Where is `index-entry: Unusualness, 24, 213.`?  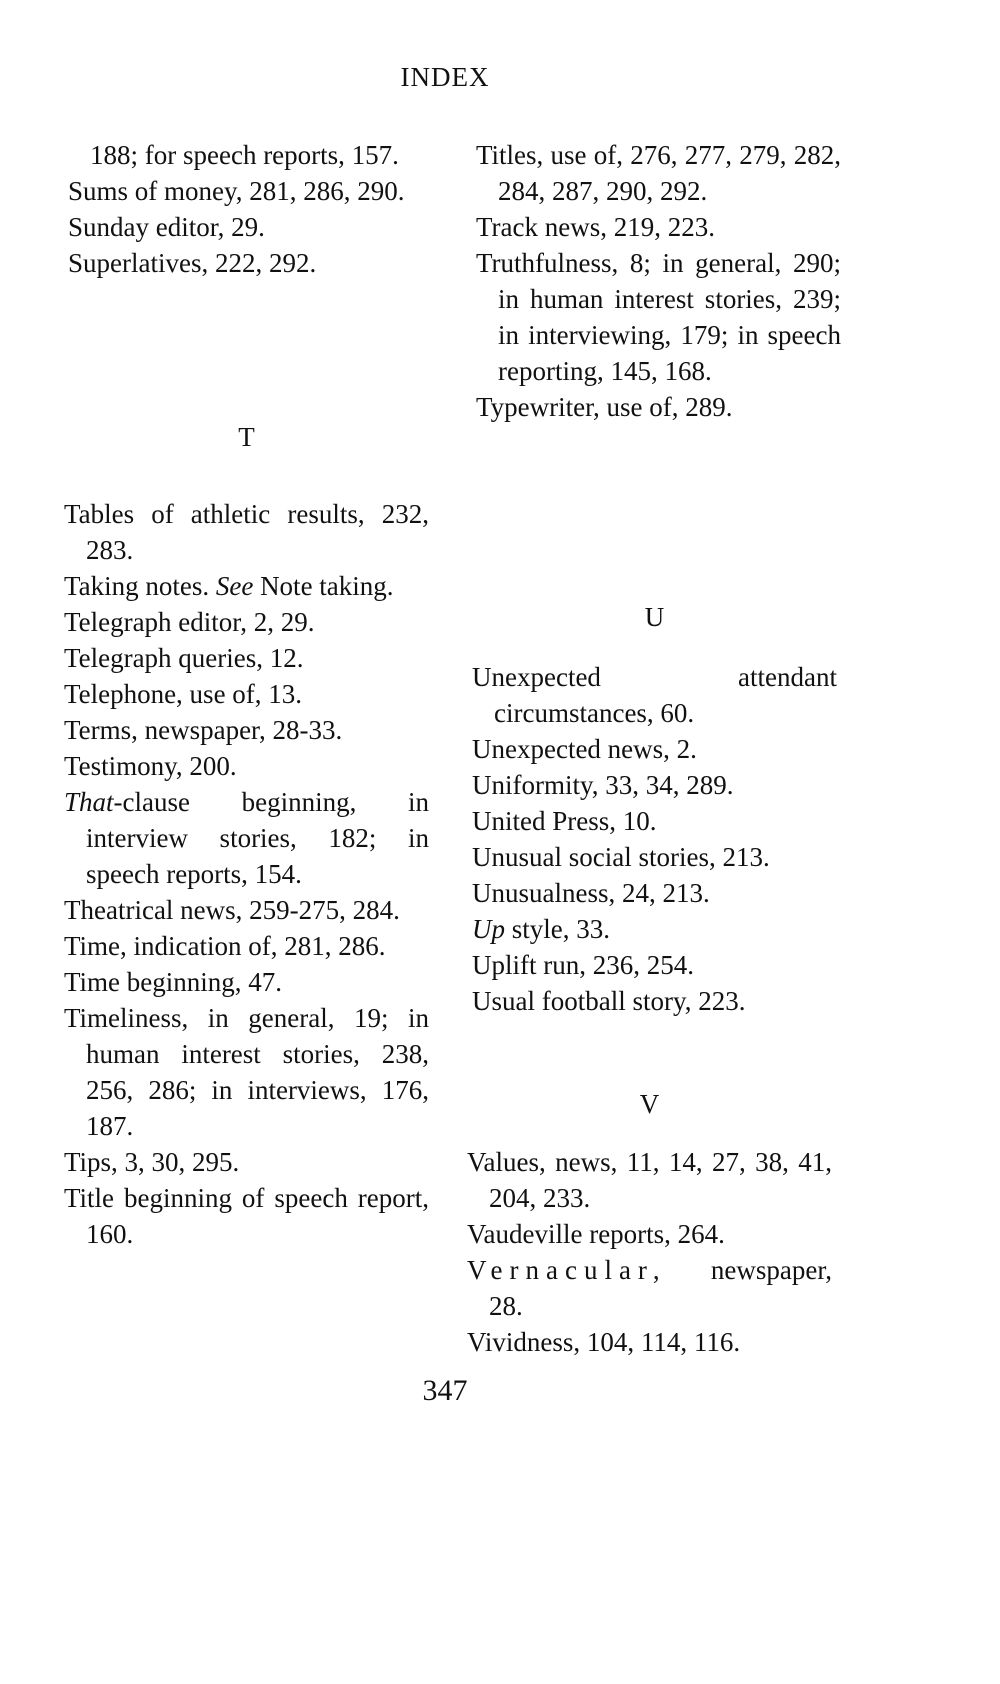
index-entry: Unusualness, 24, 213. is located at coordinates (654, 893).